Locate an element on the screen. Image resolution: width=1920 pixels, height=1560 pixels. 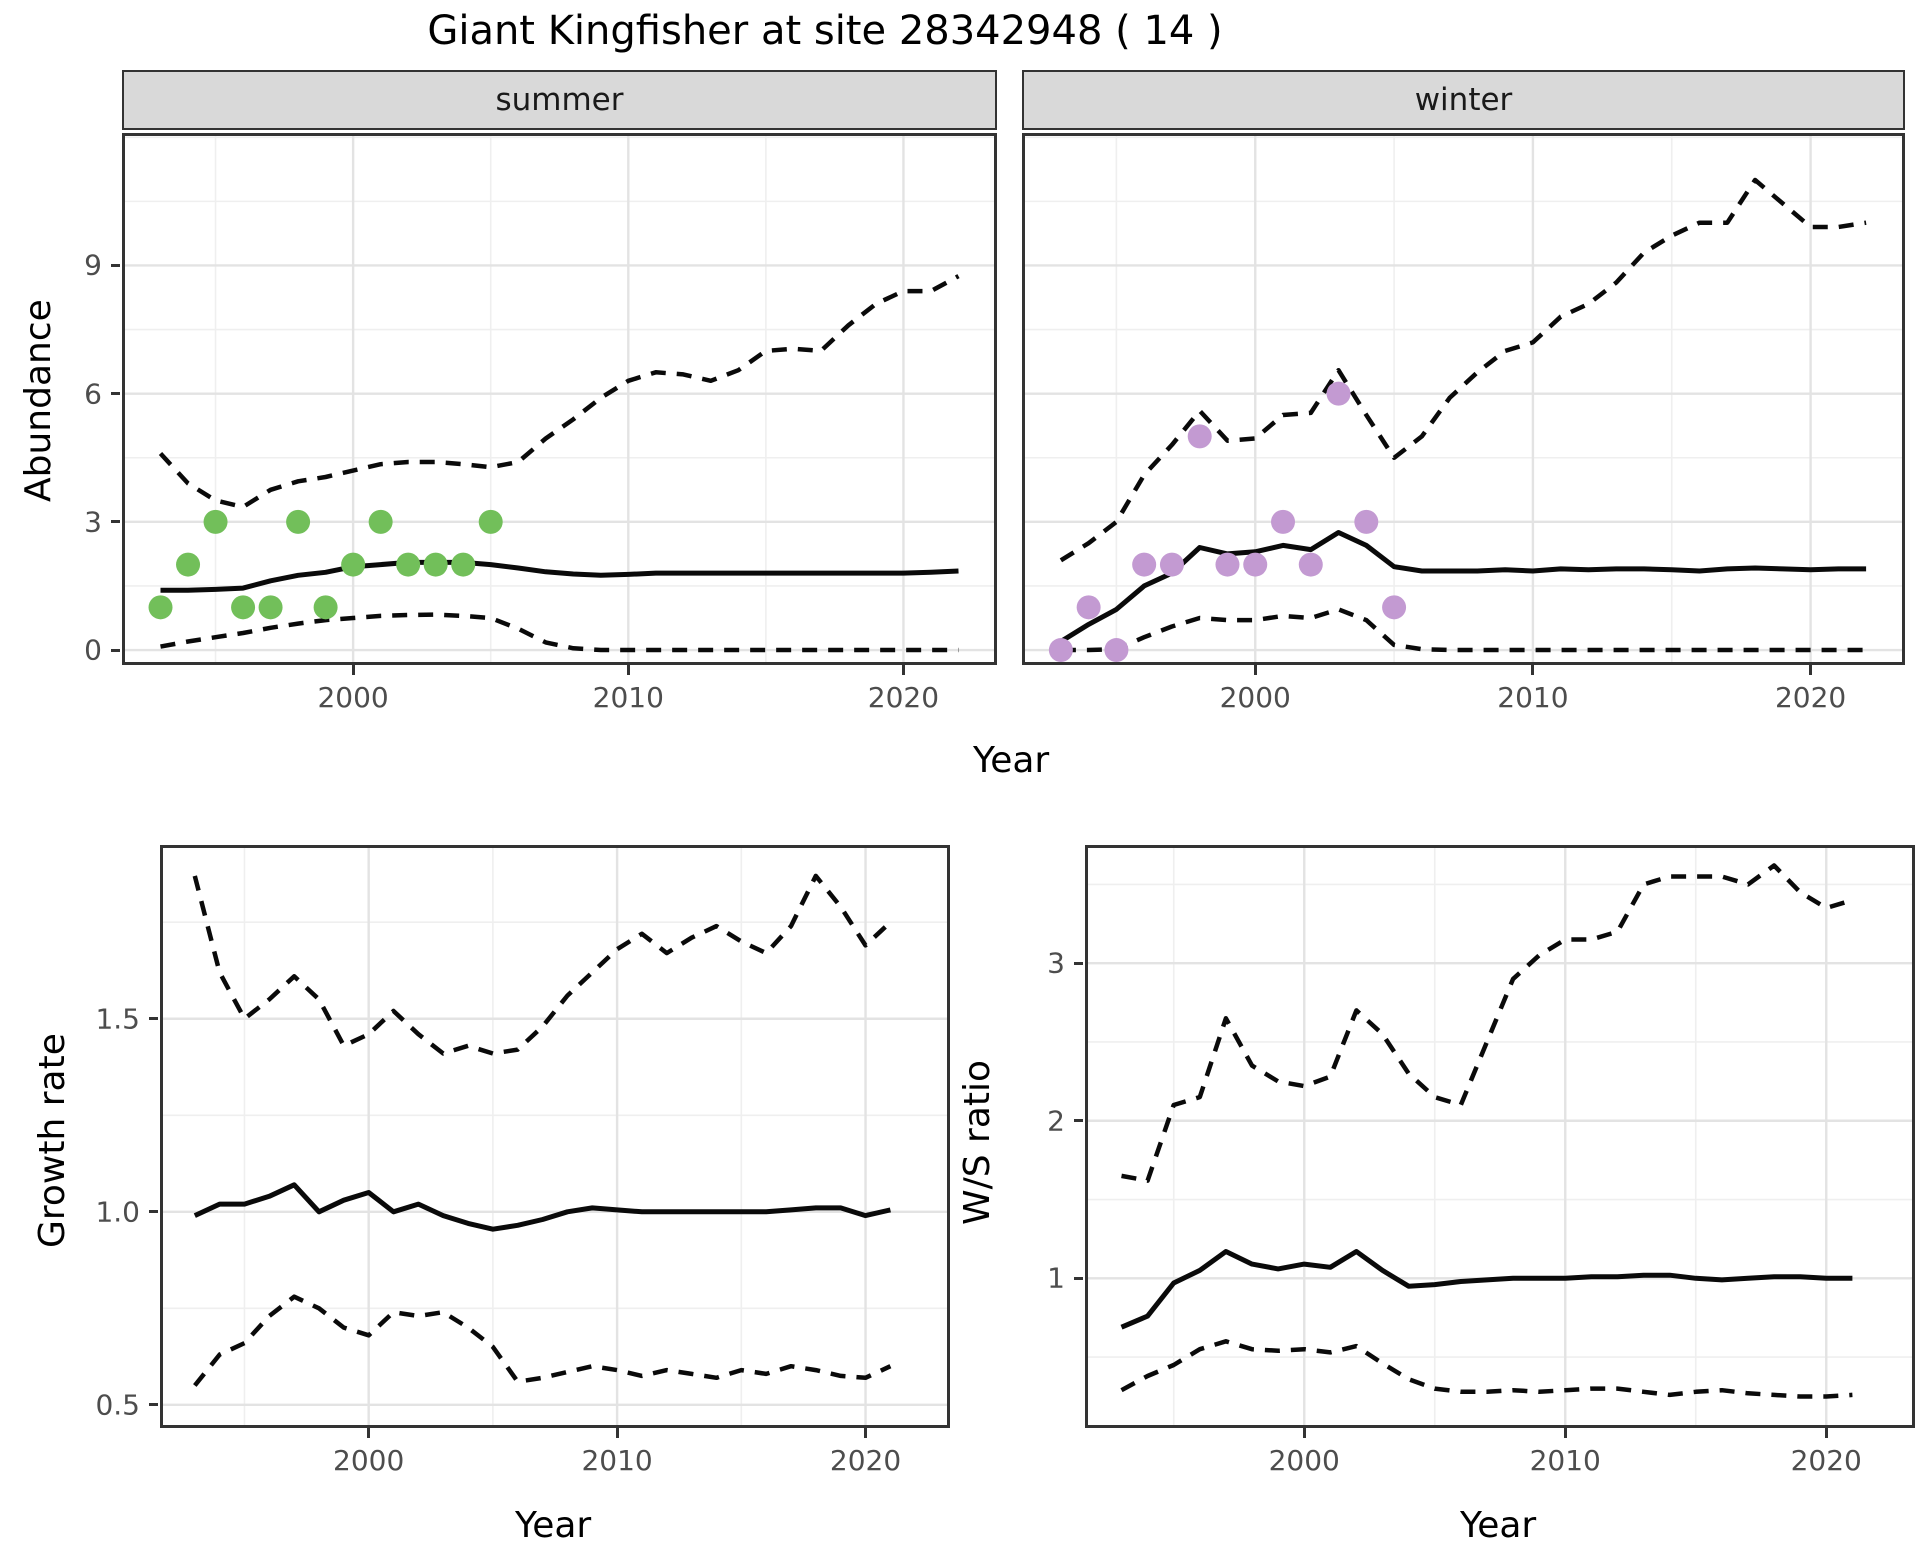
facet-strip-winter: winter is located at coordinates (1463, 100).